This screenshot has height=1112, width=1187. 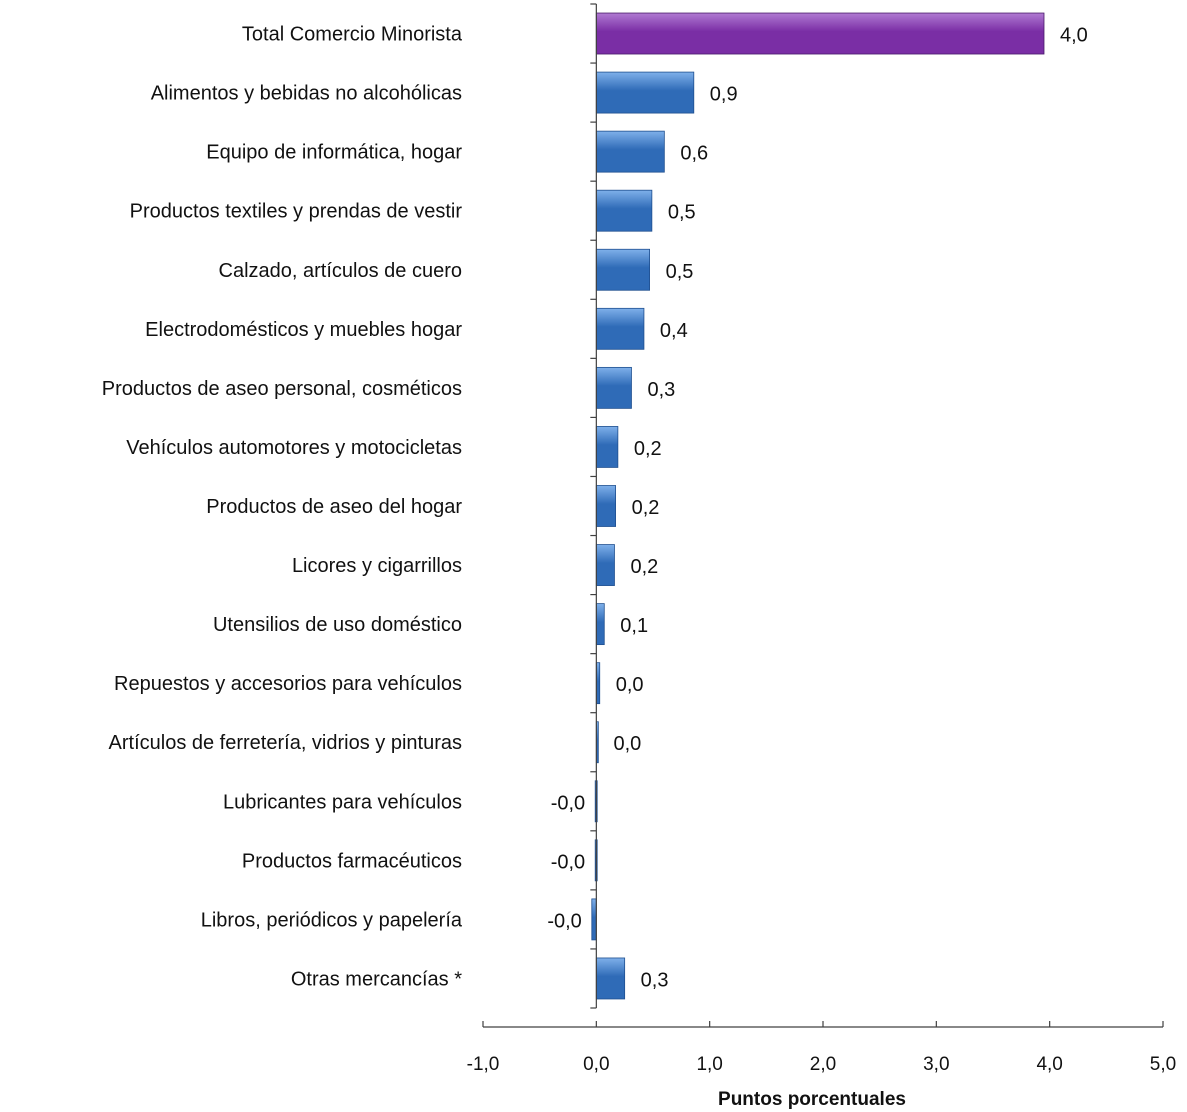 I want to click on category-label: Utensilios de uso doméstico, so click(x=337, y=625).